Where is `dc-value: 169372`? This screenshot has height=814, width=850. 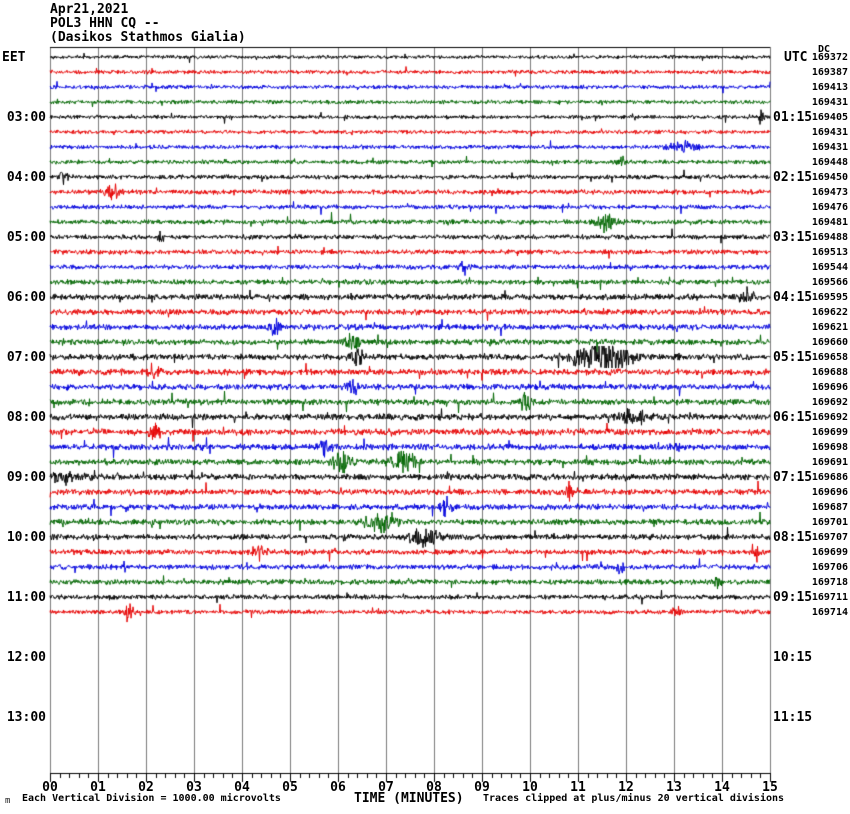 dc-value: 169372 is located at coordinates (829, 57).